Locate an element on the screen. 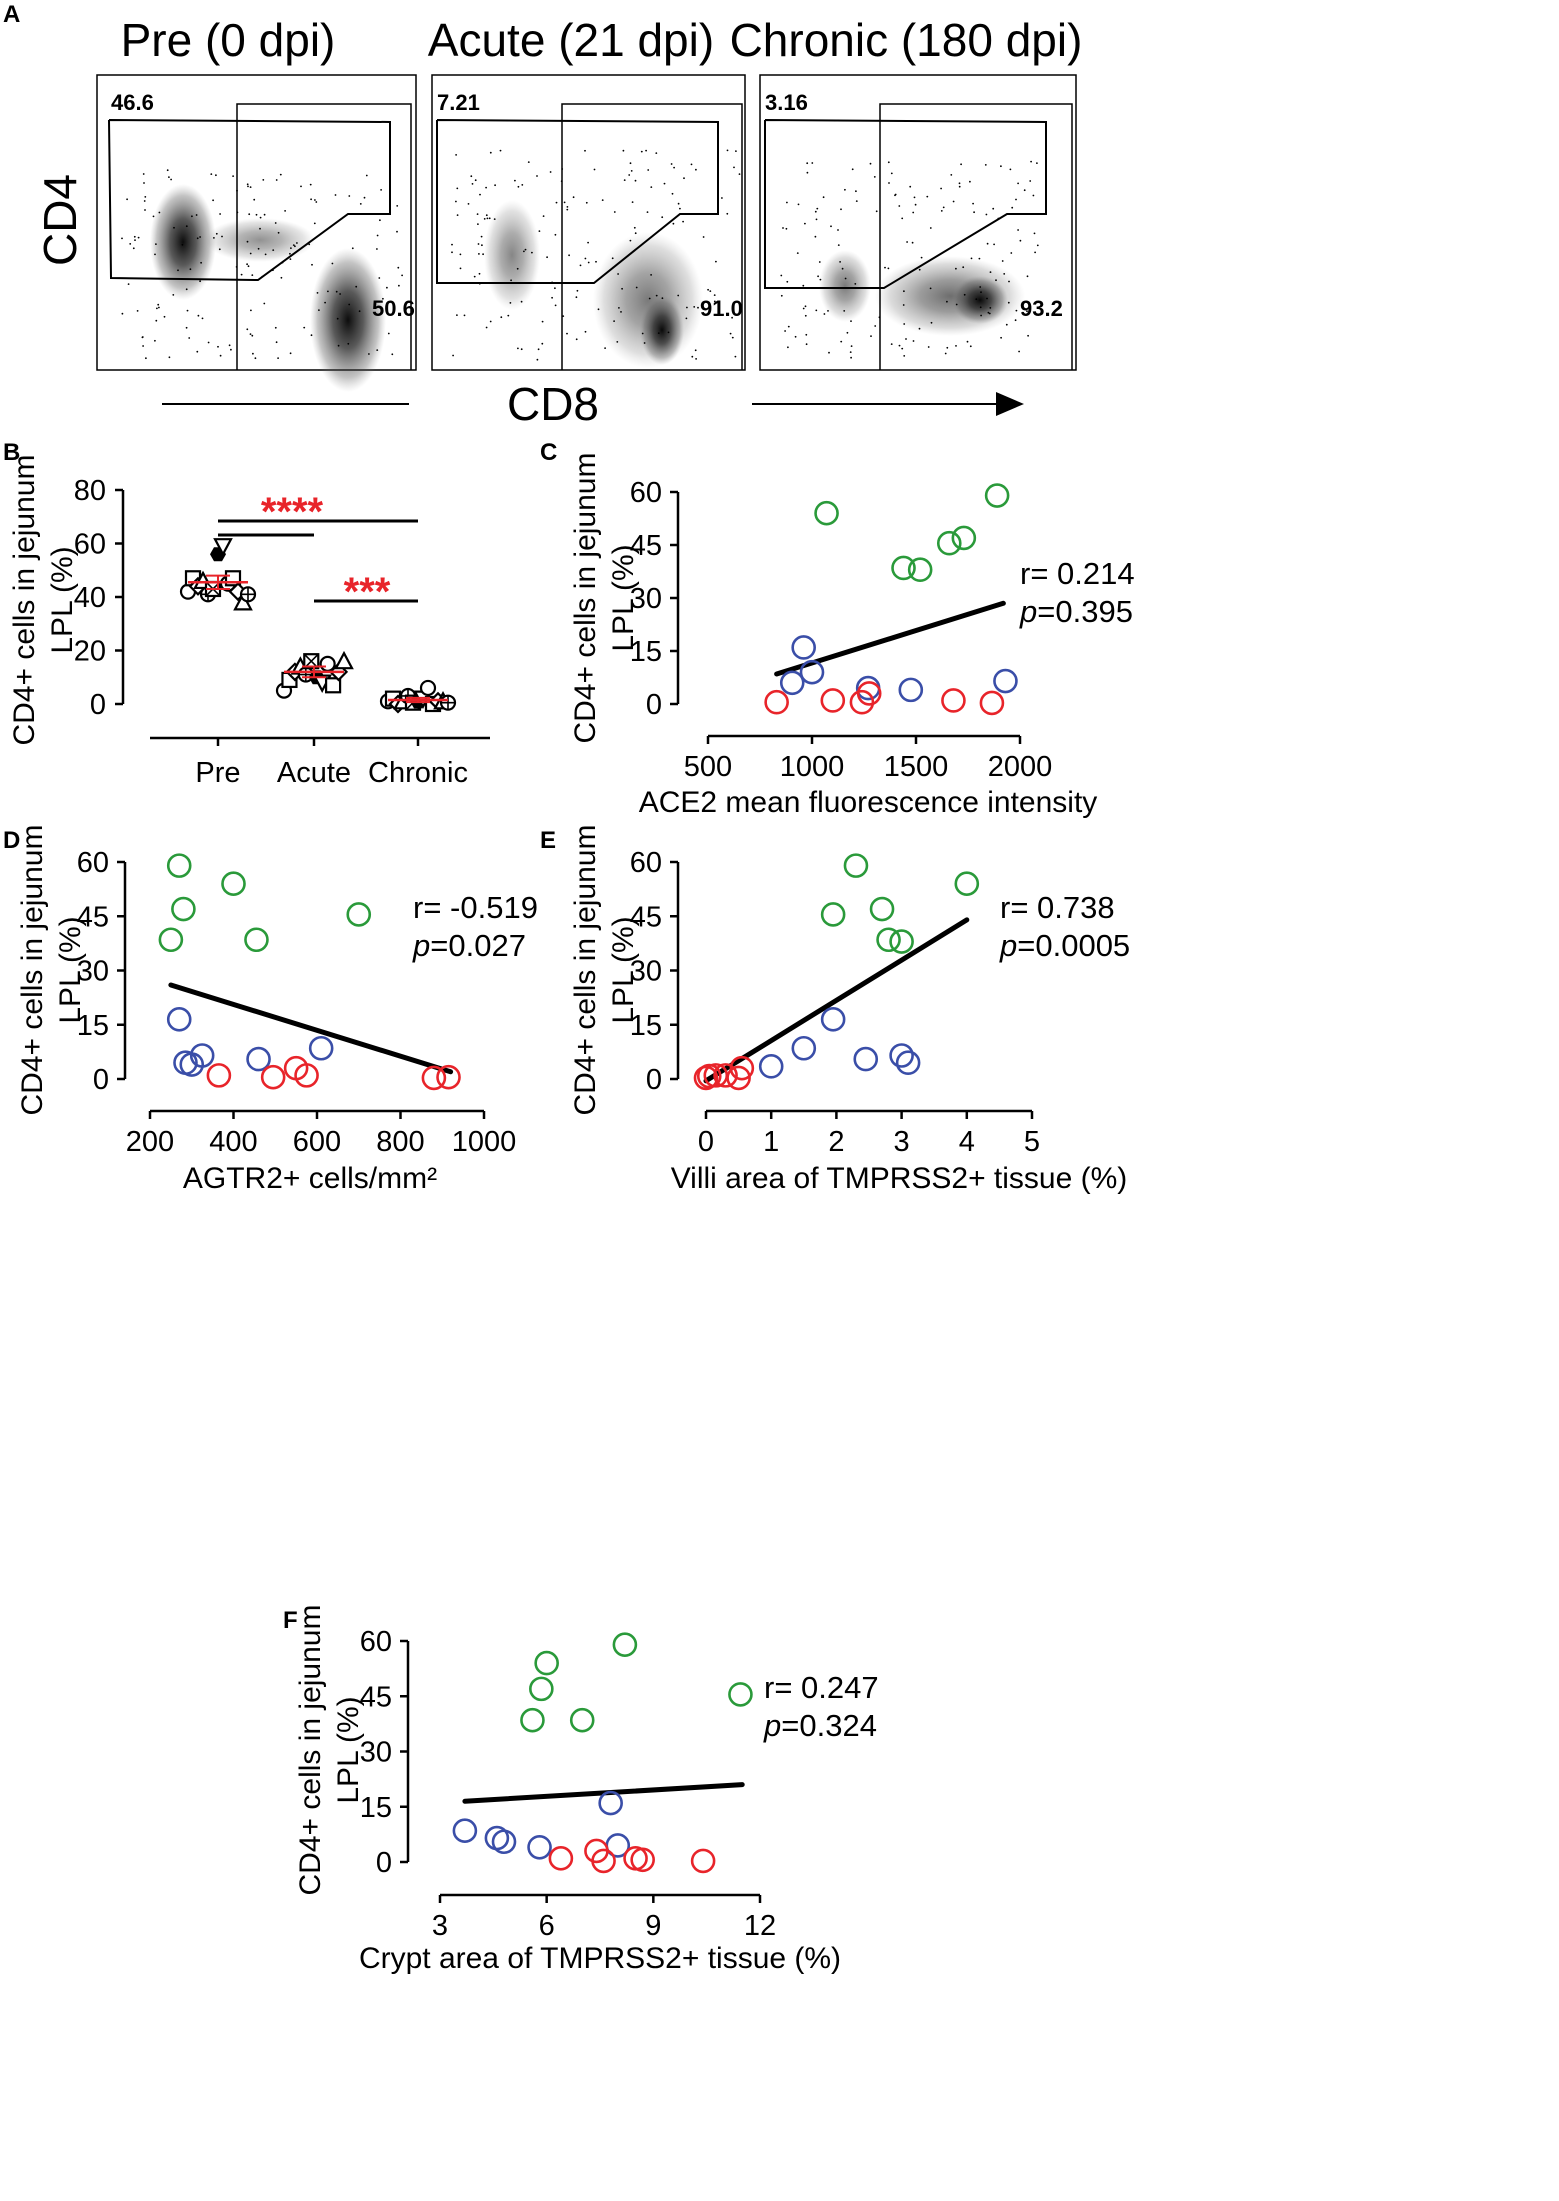 The width and height of the screenshot is (1559, 2201). group-chronic is located at coordinates (418, 696).